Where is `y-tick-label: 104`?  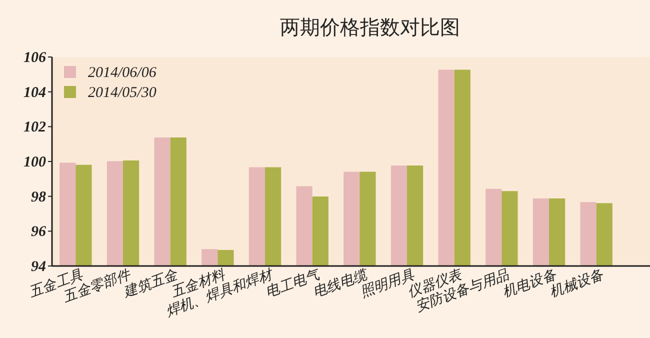
y-tick-label: 104 is located at coordinates (35, 92).